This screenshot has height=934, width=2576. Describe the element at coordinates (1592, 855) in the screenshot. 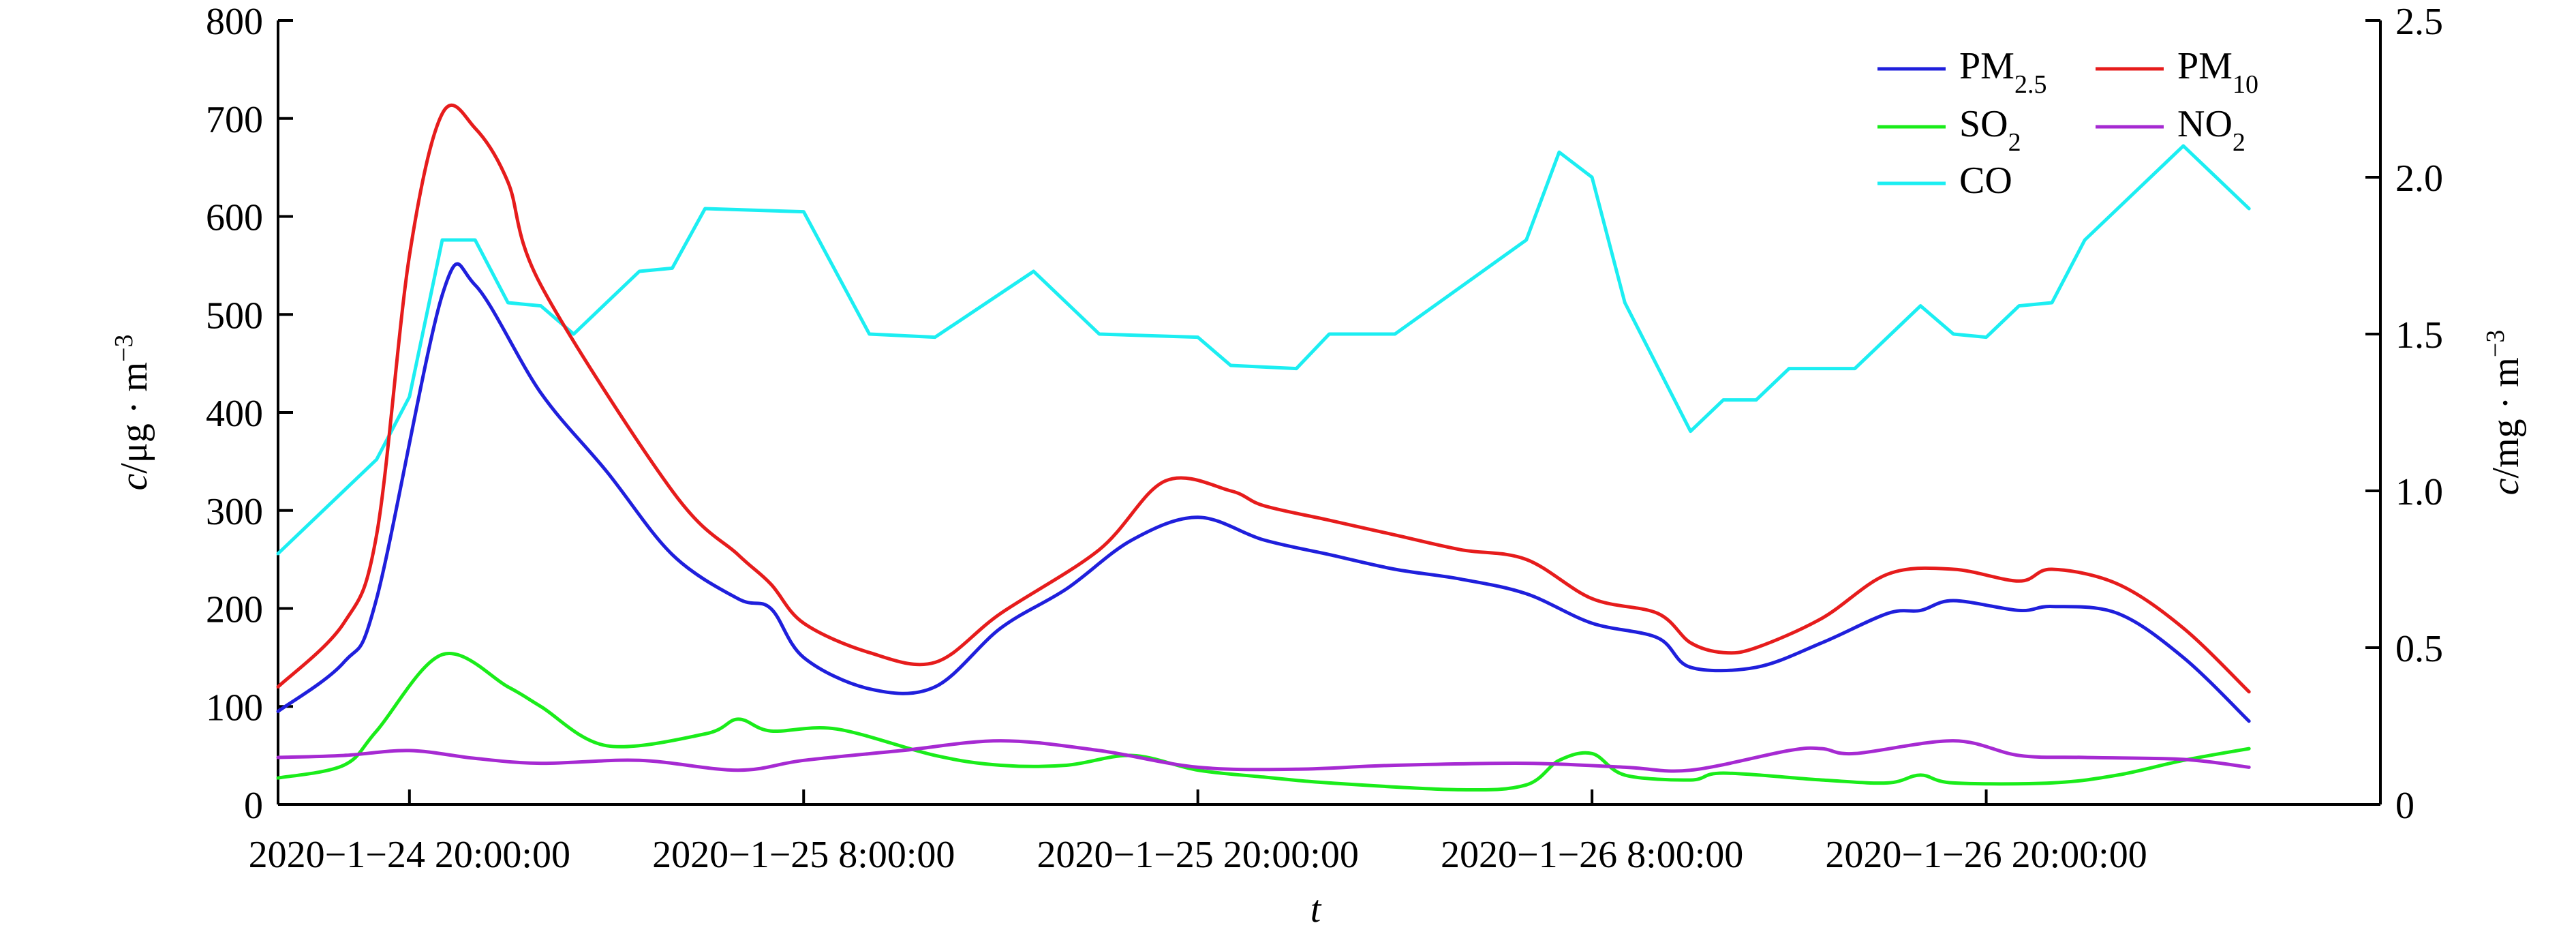

I see `x-tick-label: 2020−1−26 8:00:00` at that location.